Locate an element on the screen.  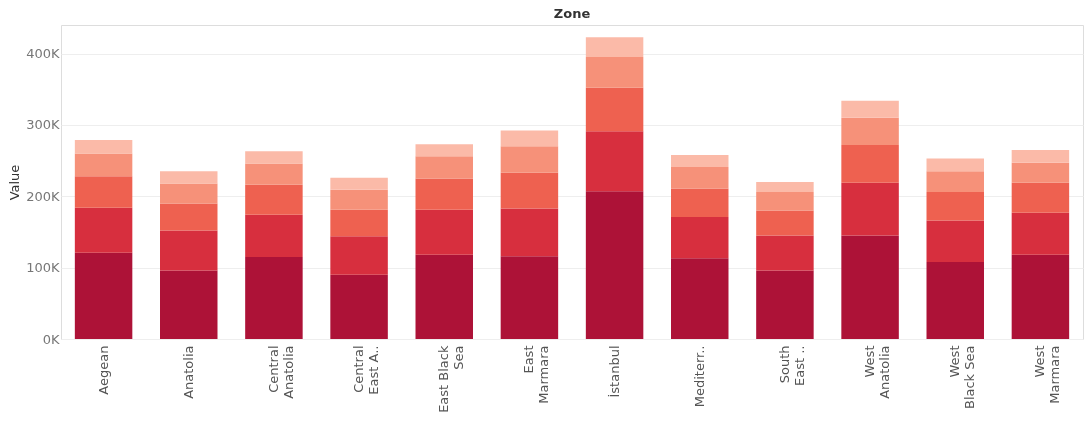
y-tick-label: 0K is located at coordinates (51, 339).